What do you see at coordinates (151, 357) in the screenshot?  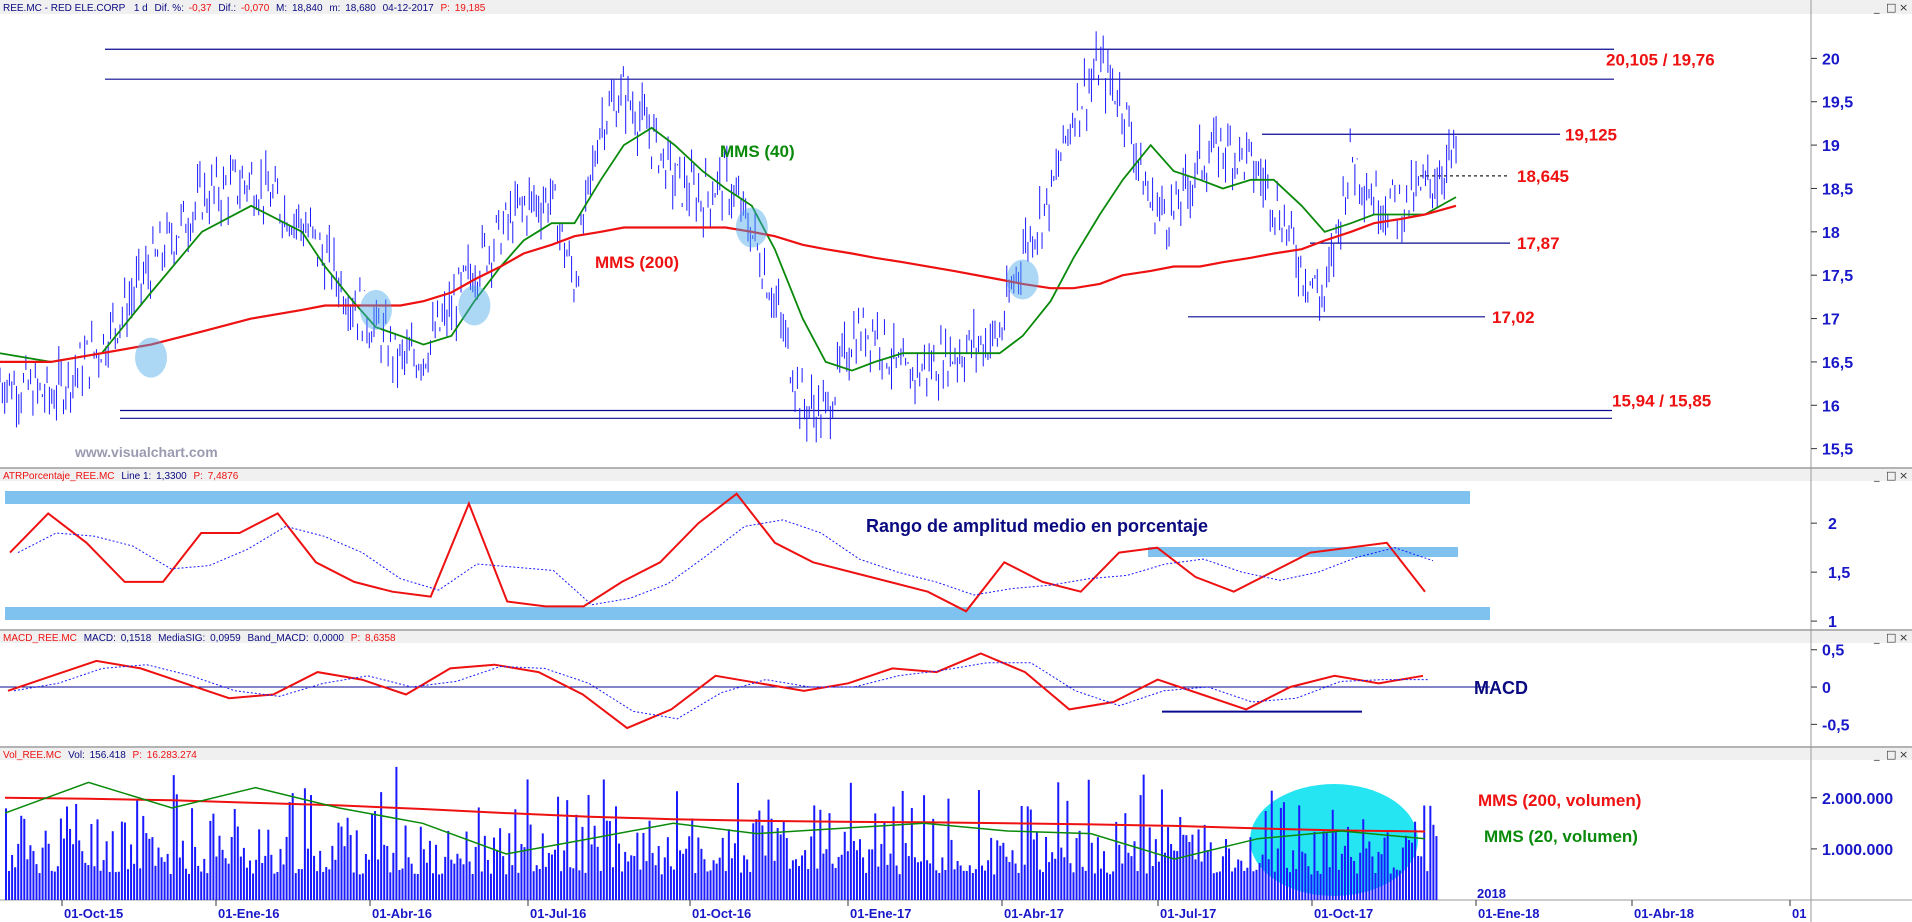 I see `crossover-highlight` at bounding box center [151, 357].